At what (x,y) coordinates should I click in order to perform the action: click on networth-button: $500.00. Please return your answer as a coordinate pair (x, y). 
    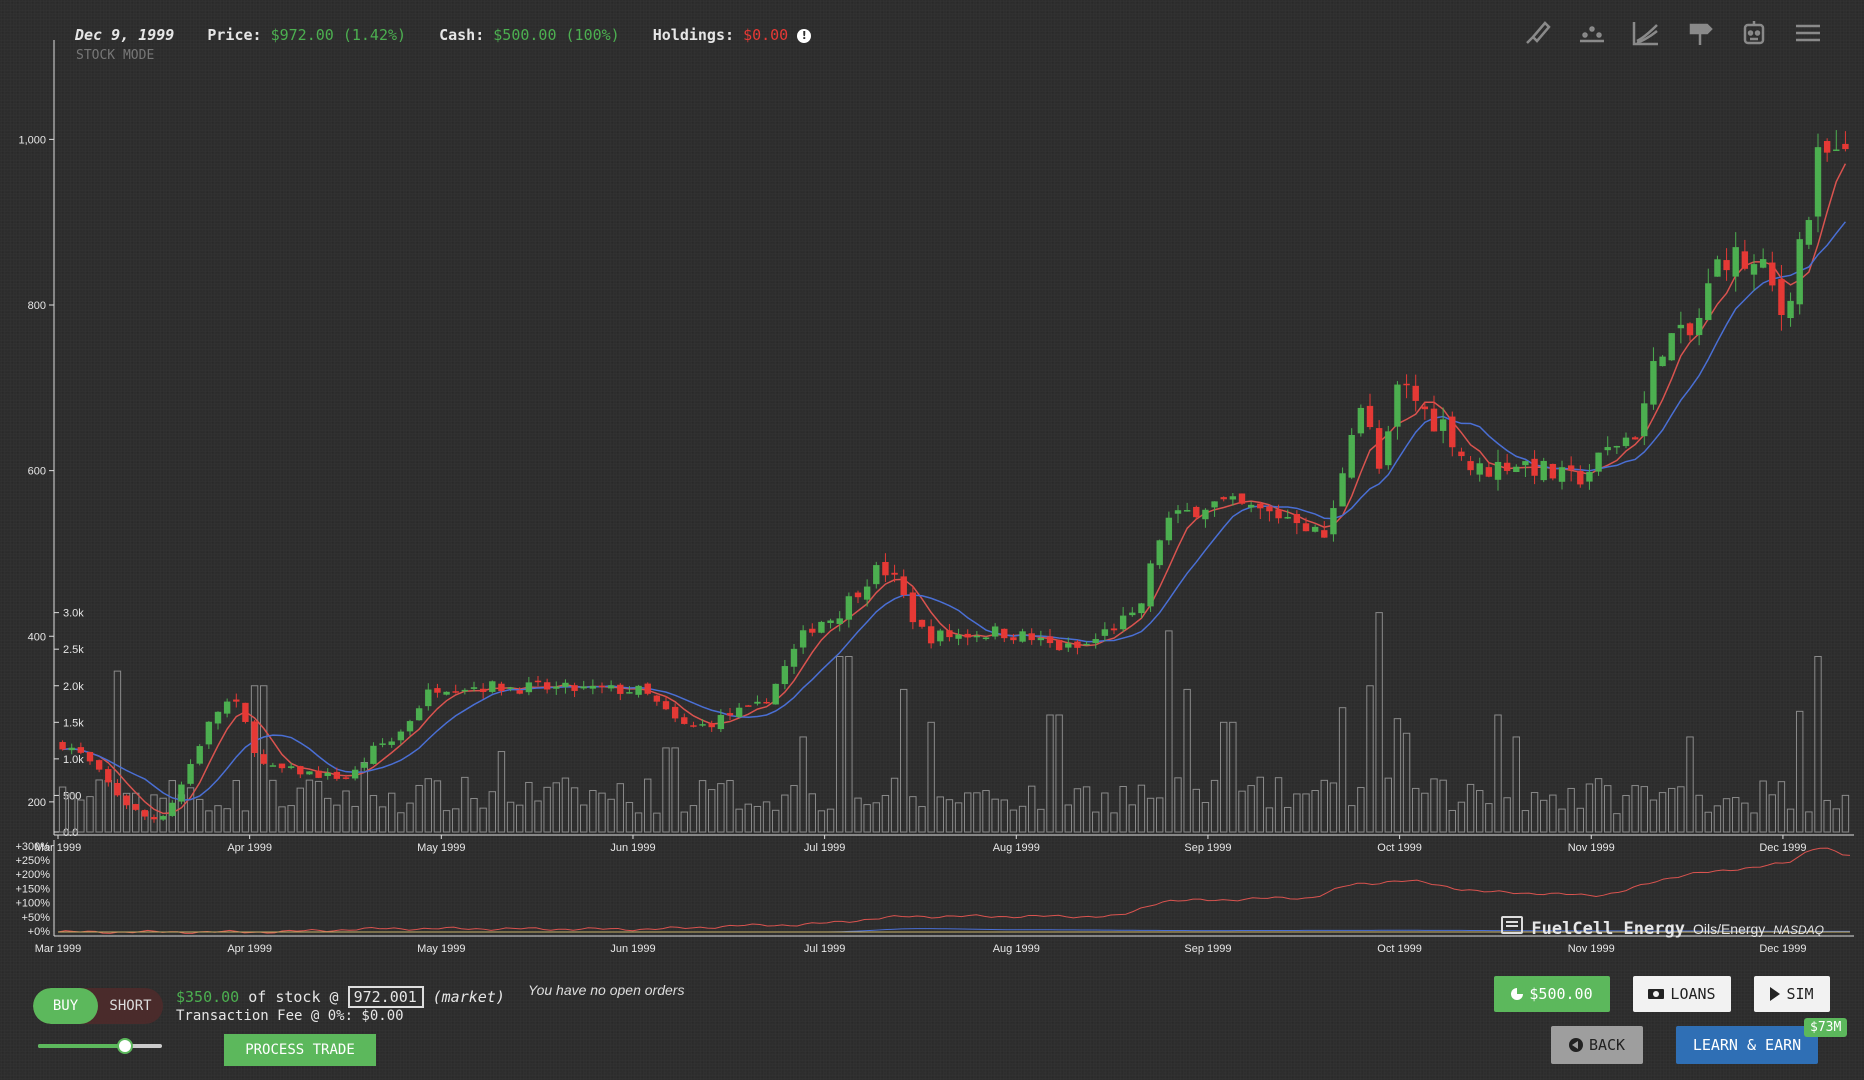
    Looking at the image, I should click on (1552, 994).